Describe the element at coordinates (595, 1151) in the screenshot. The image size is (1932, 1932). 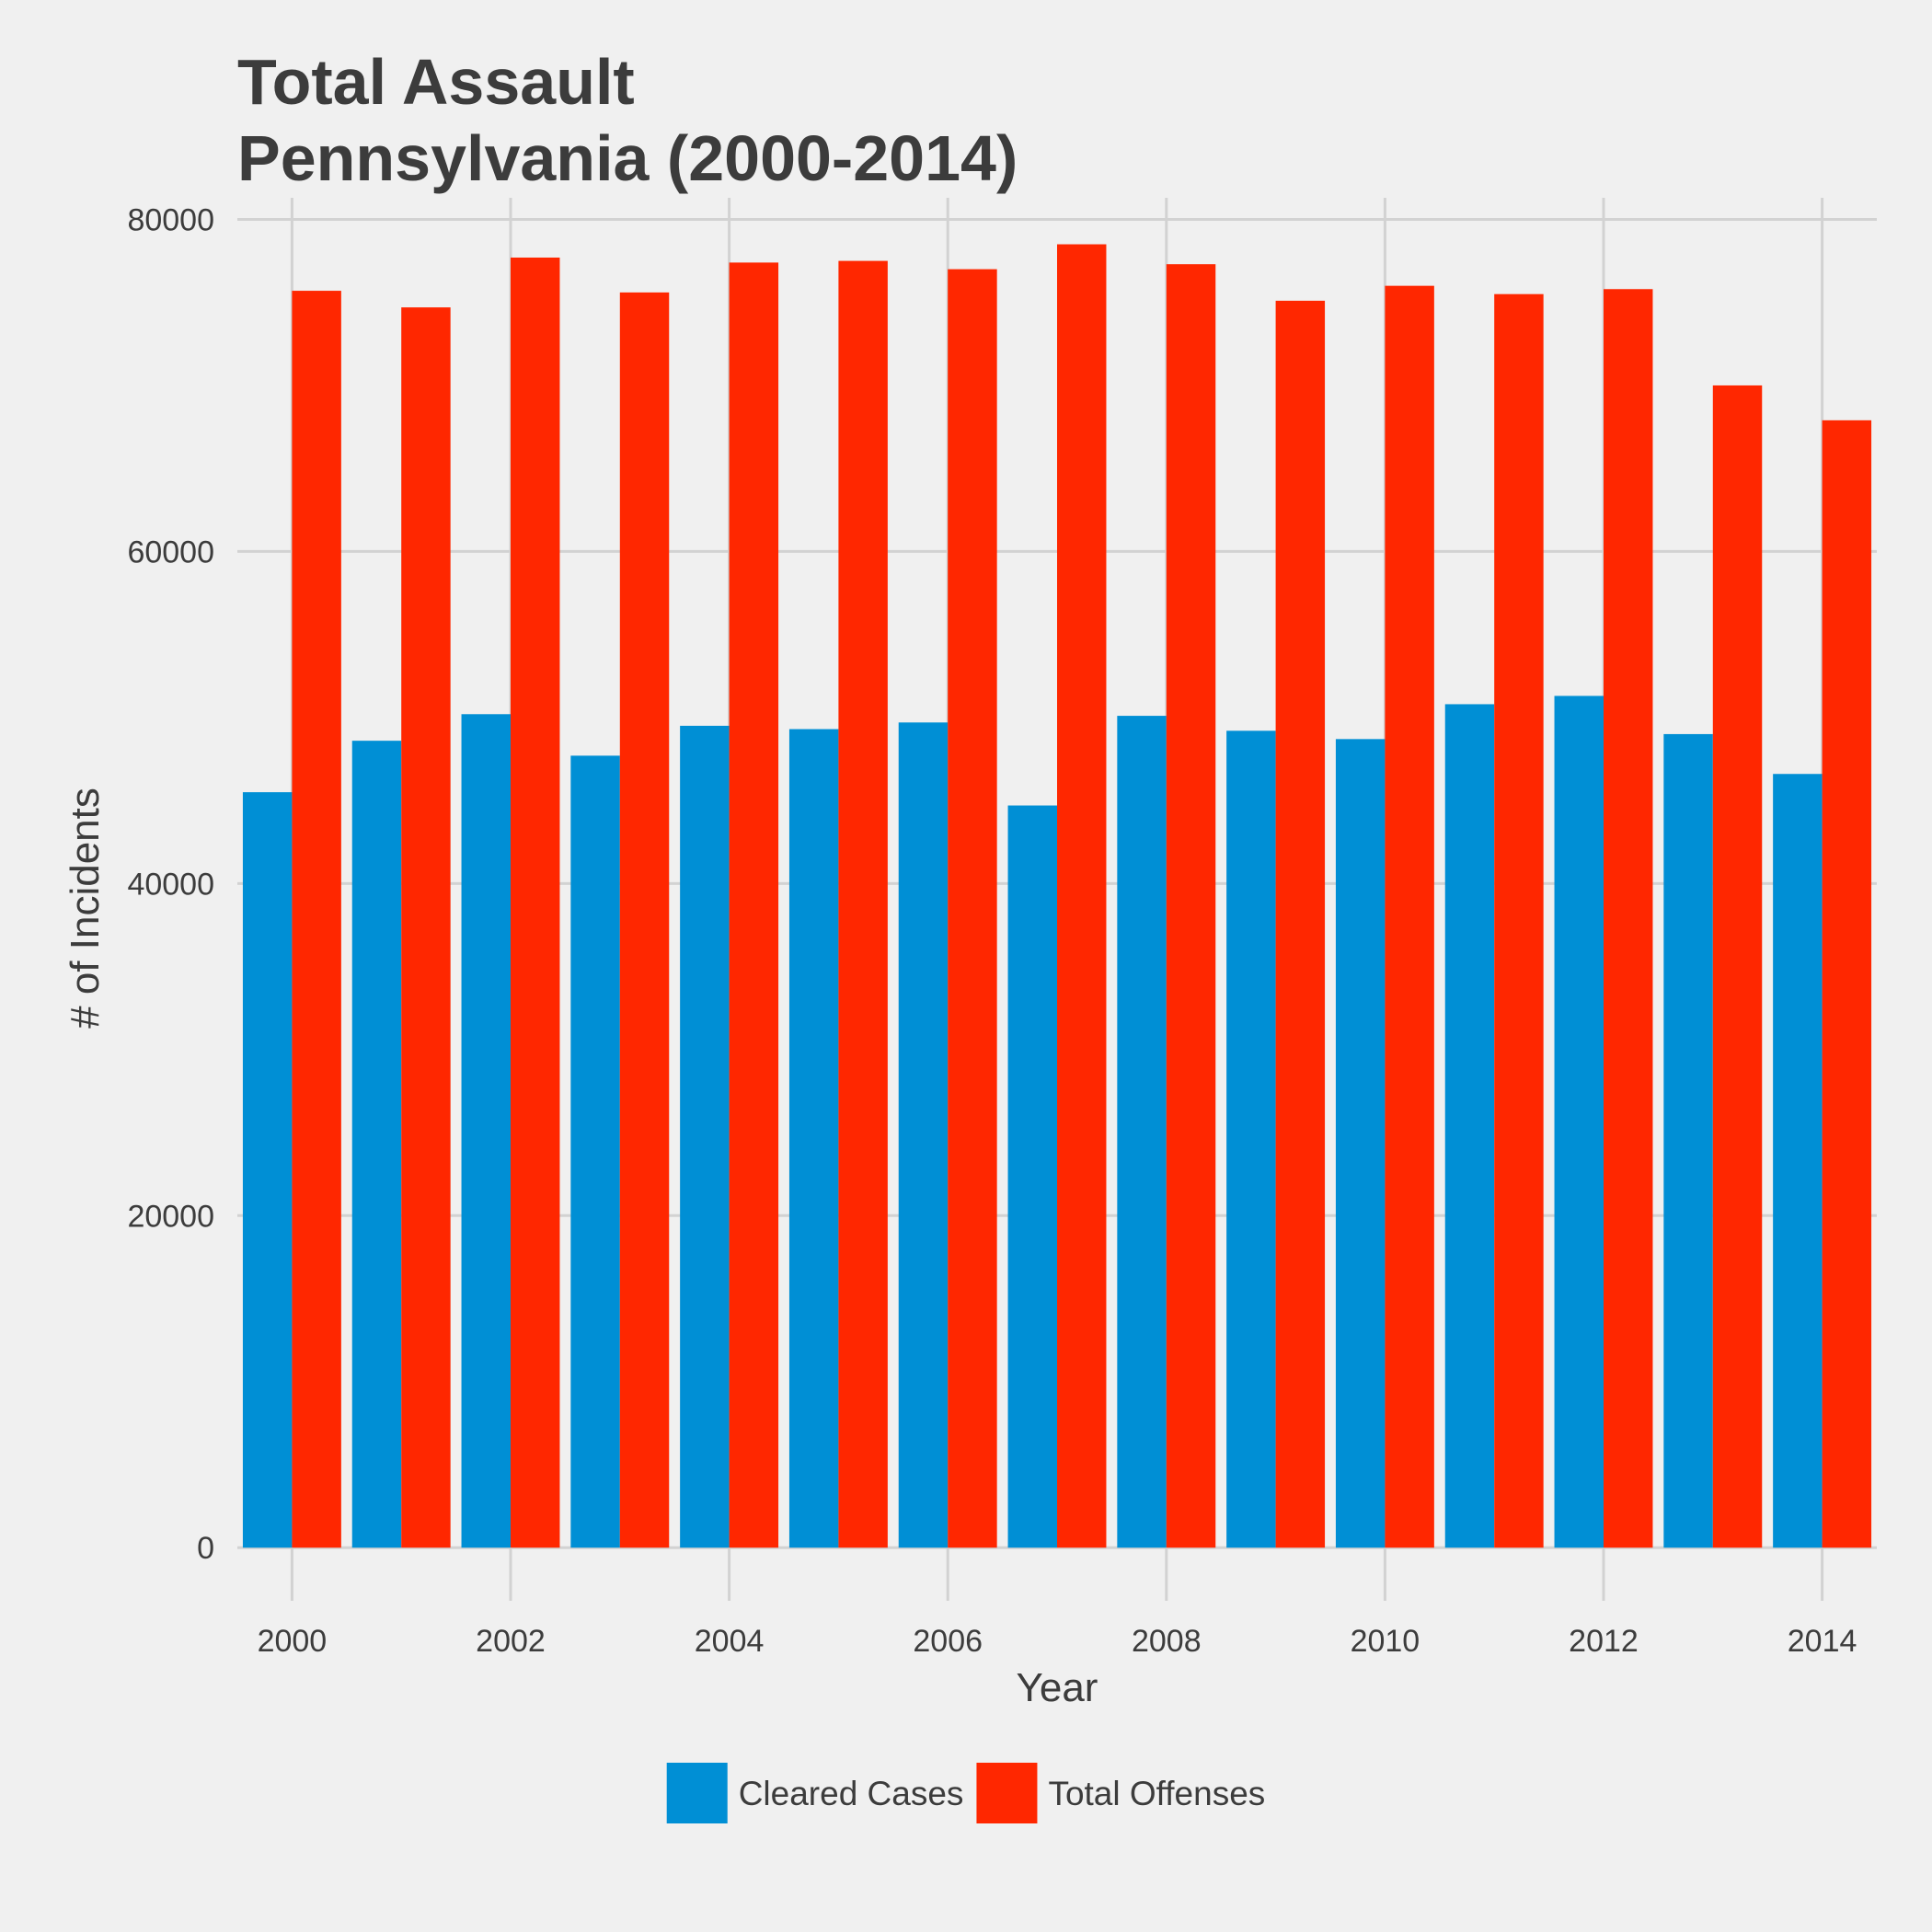
I see `bar-cleared-cases-2003` at that location.